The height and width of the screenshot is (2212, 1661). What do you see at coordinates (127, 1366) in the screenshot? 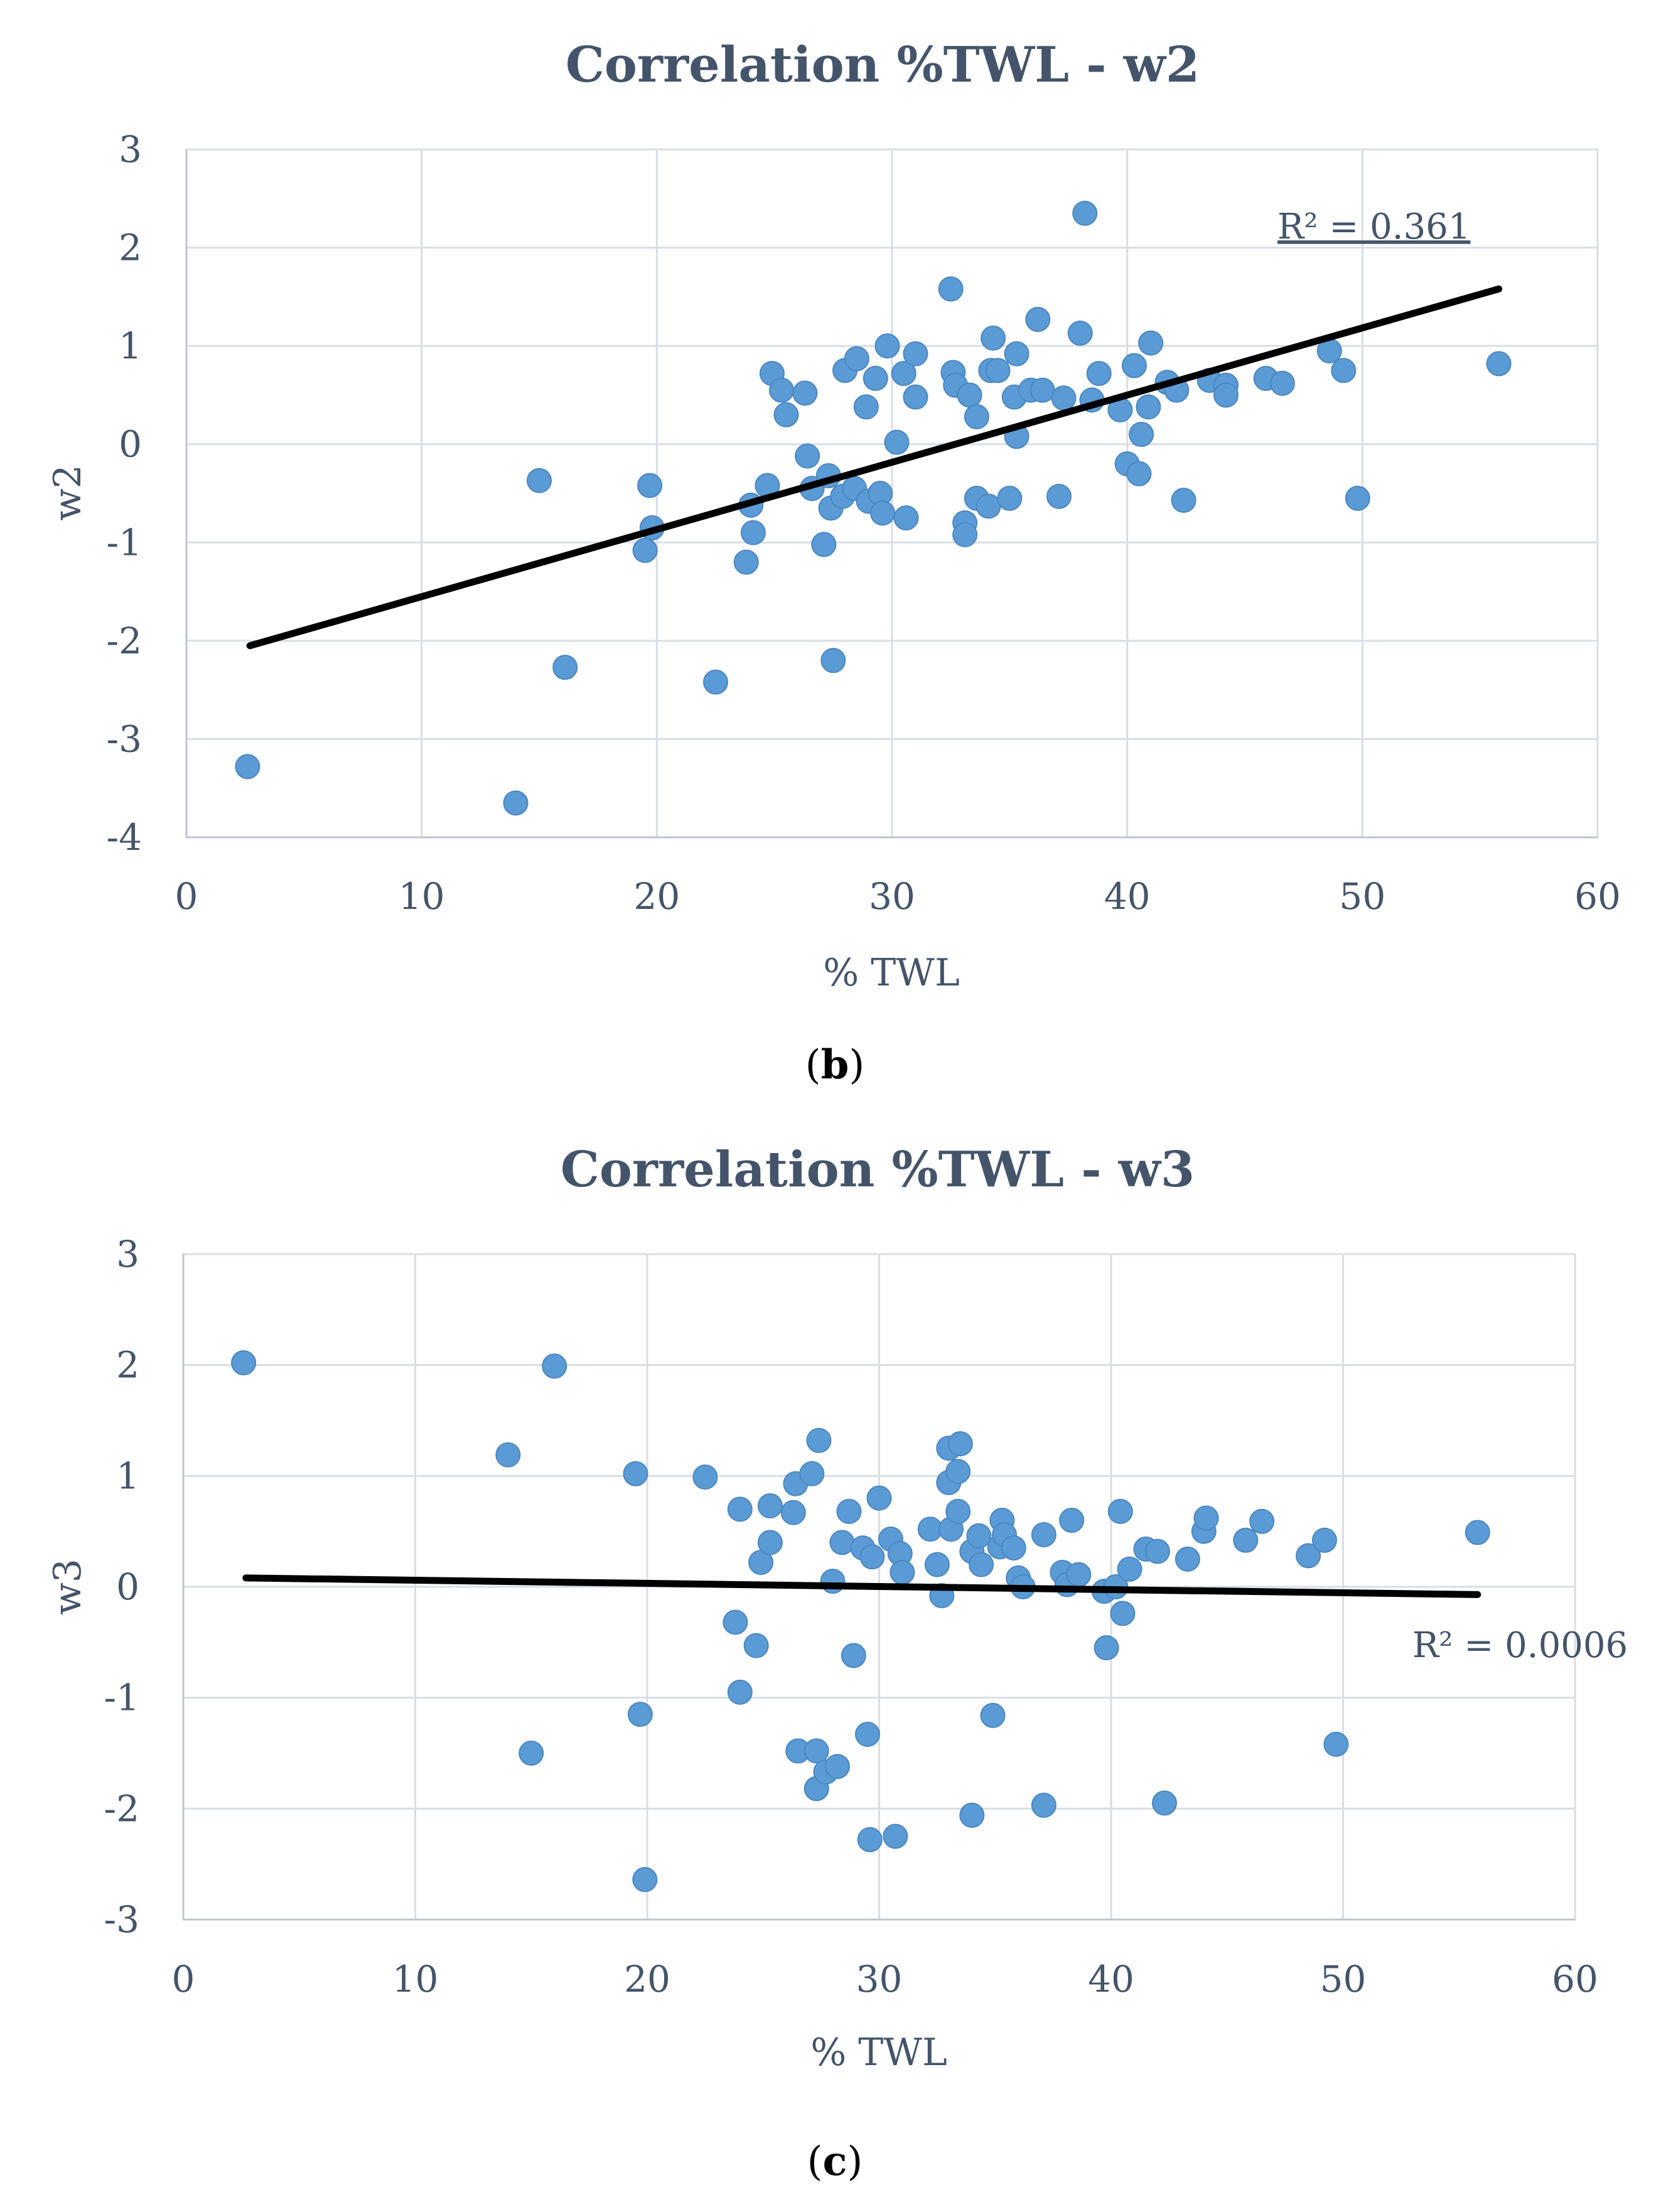
I see `y-tick-label: 2` at bounding box center [127, 1366].